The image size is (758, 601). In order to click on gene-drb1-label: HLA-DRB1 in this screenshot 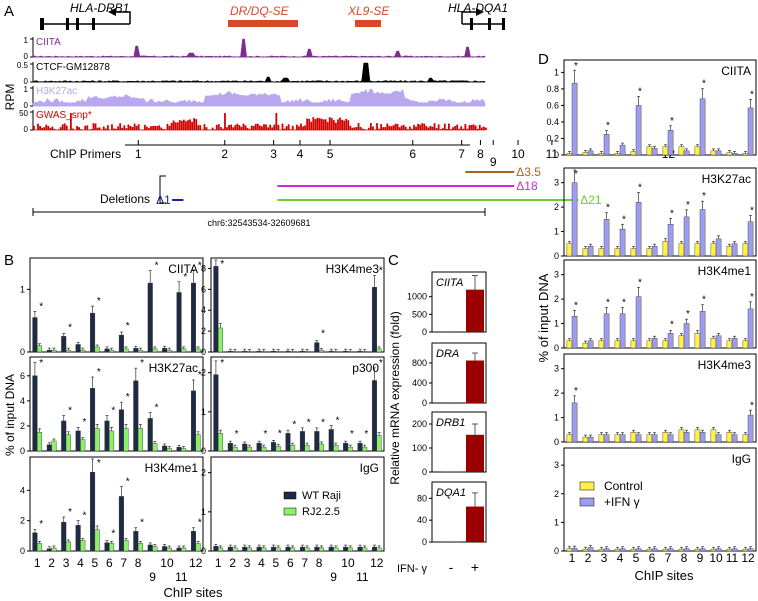, I will do `click(99, 8)`.